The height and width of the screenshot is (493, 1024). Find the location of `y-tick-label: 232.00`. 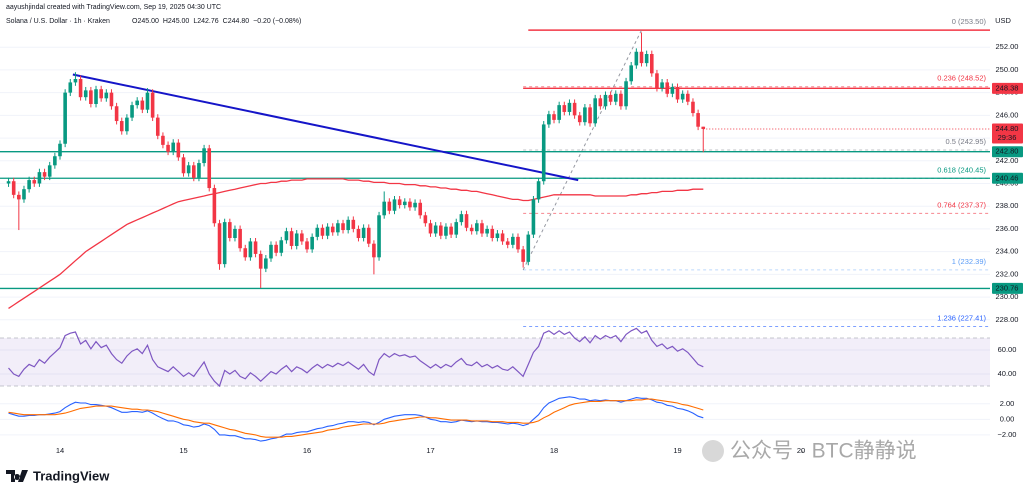

y-tick-label: 232.00 is located at coordinates (1007, 273).